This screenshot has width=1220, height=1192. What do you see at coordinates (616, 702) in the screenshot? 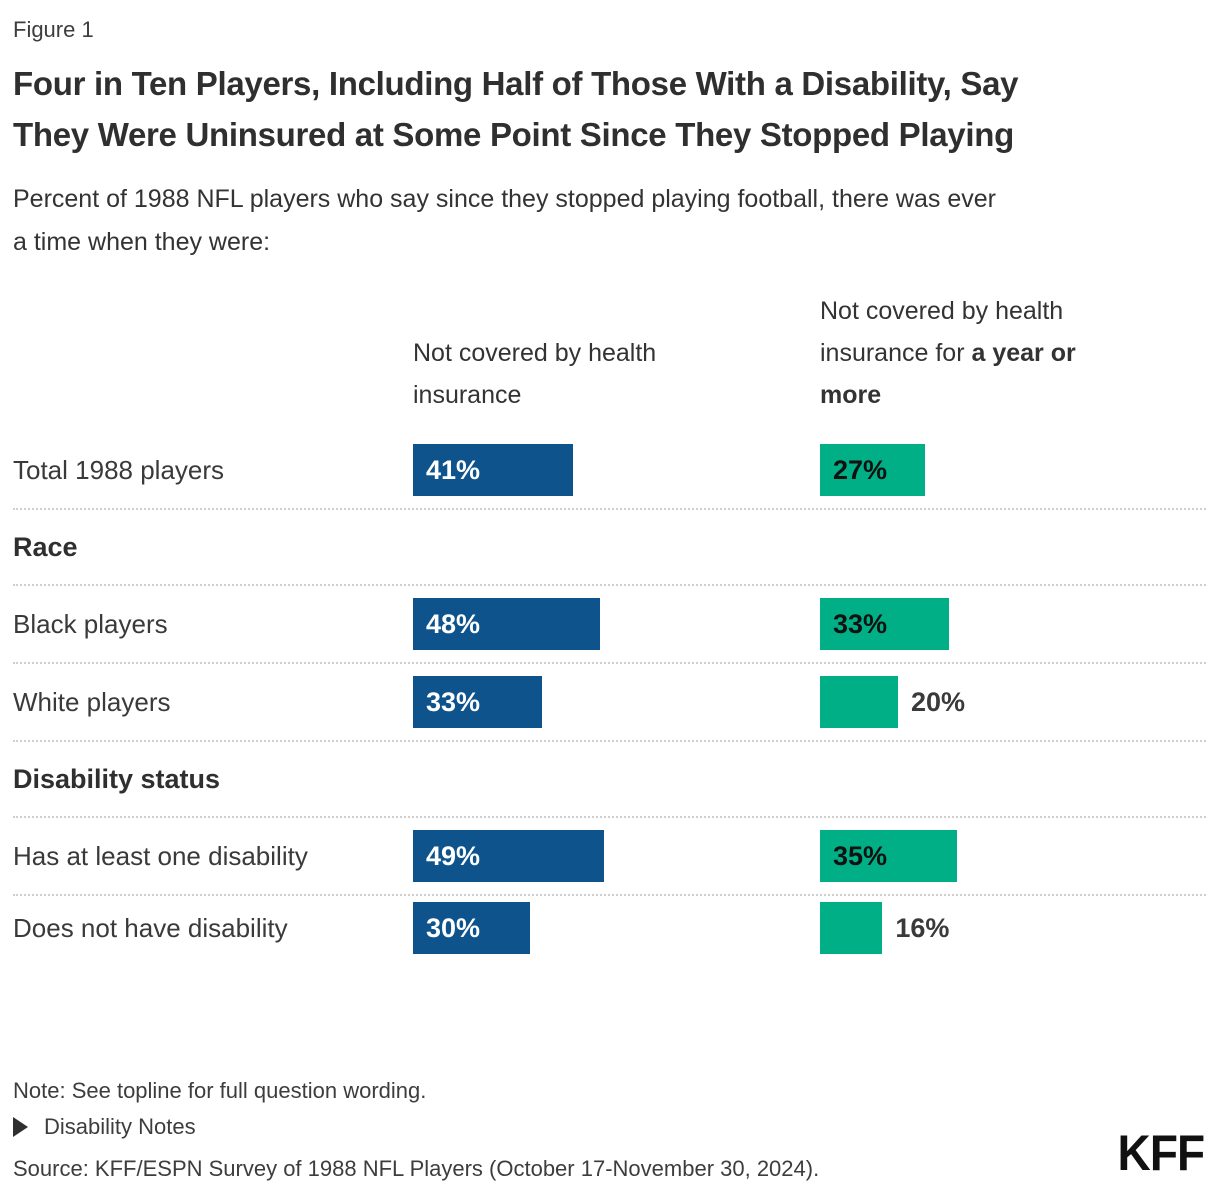
I see `bar-cell-uninsured: 33%` at bounding box center [616, 702].